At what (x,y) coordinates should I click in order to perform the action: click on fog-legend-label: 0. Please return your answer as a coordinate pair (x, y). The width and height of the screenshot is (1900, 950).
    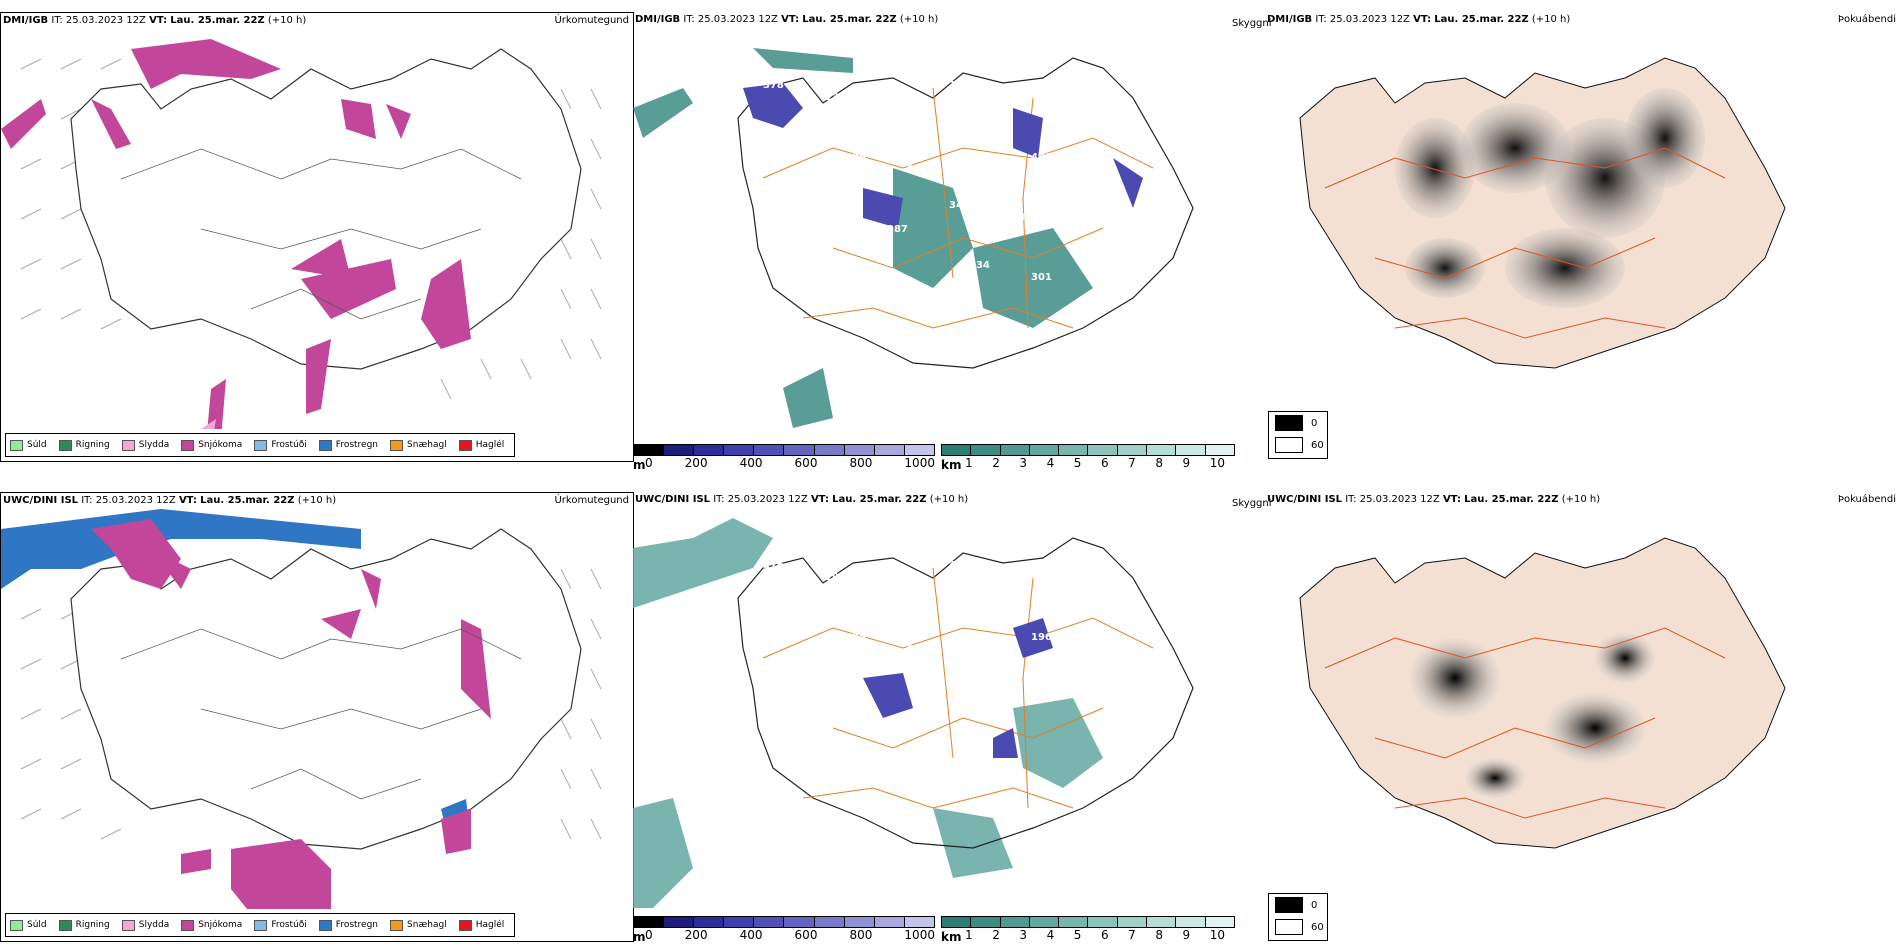
    Looking at the image, I should click on (1314, 905).